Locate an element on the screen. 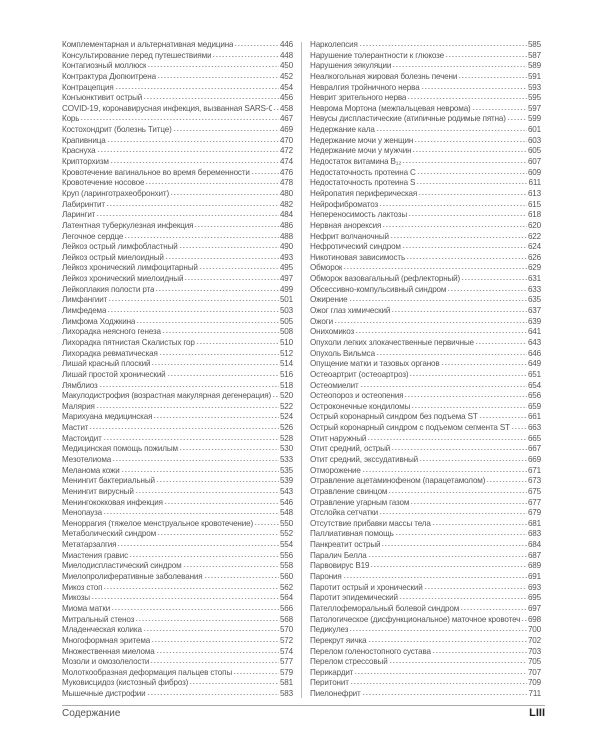 The width and height of the screenshot is (600, 750). toc-entry: Неалкогольная жировая болезнь печени 591 is located at coordinates (425, 77).